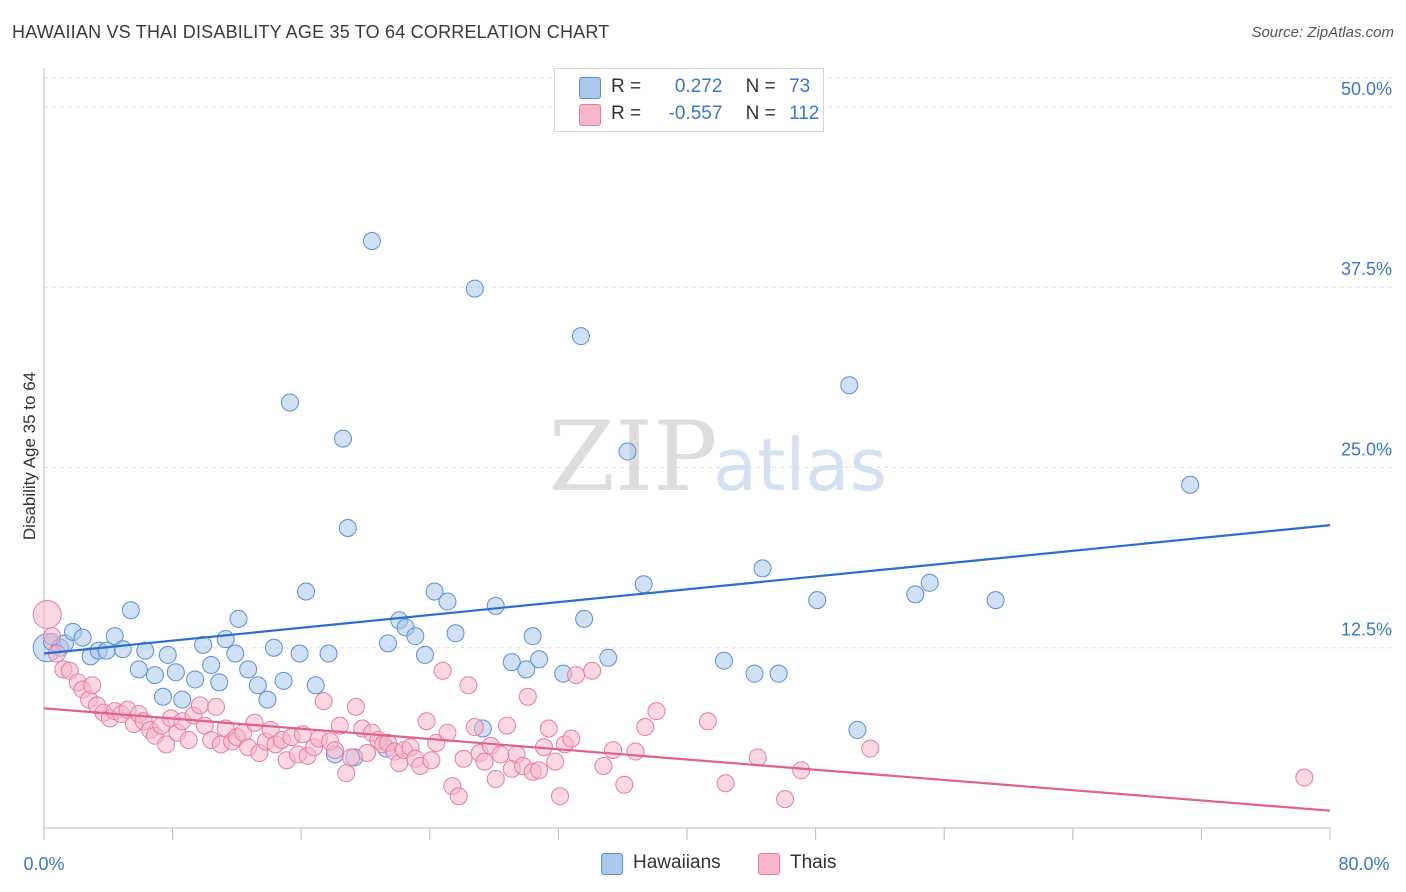  What do you see at coordinates (1363, 864) in the screenshot?
I see `x-tick-label: 80.0%` at bounding box center [1363, 864].